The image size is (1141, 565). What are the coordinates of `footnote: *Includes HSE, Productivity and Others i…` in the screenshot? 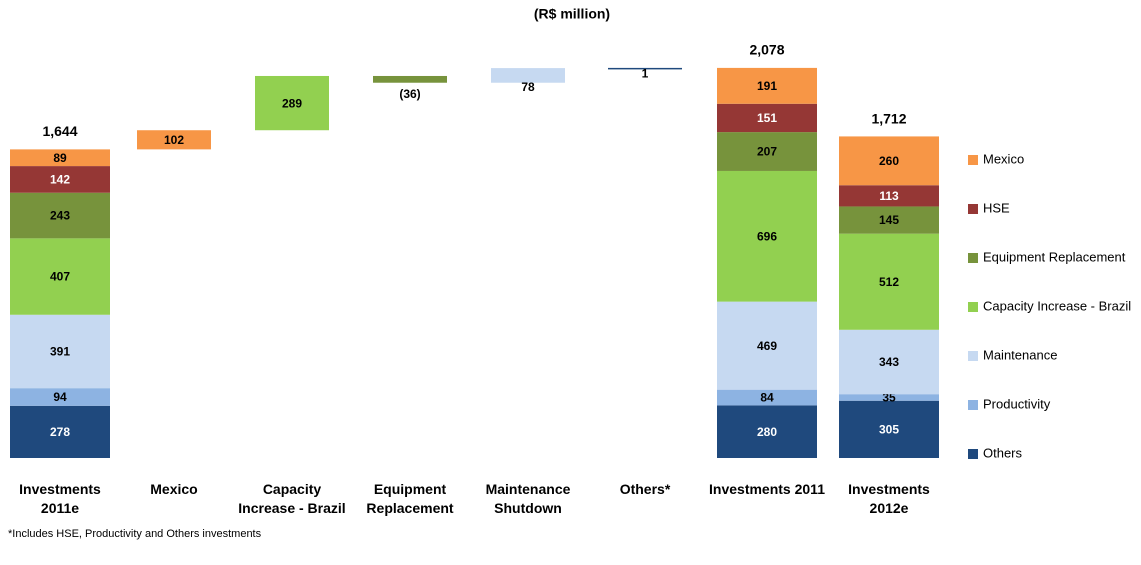 It's located at (135, 534).